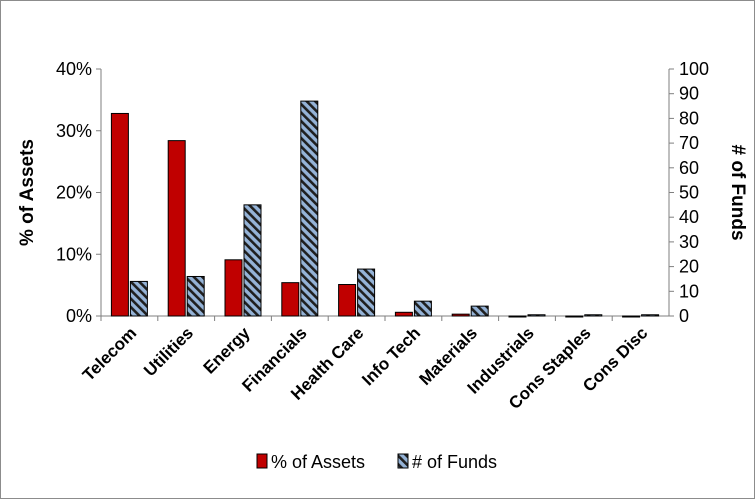 This screenshot has height=500, width=755. Describe the element at coordinates (119, 214) in the screenshot. I see `bar-assets-telecom` at that location.